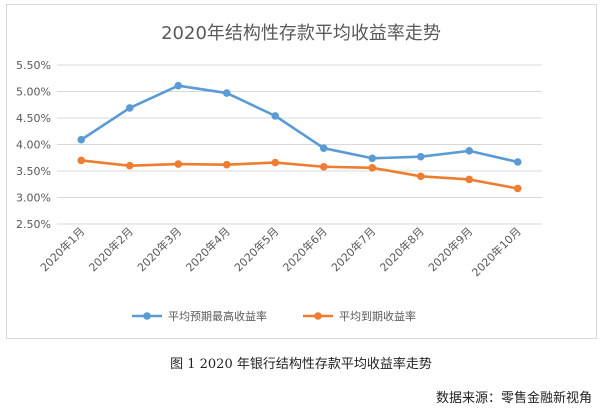  Describe the element at coordinates (402, 249) in the screenshot. I see `x-tick-label: 2020年8月` at that location.